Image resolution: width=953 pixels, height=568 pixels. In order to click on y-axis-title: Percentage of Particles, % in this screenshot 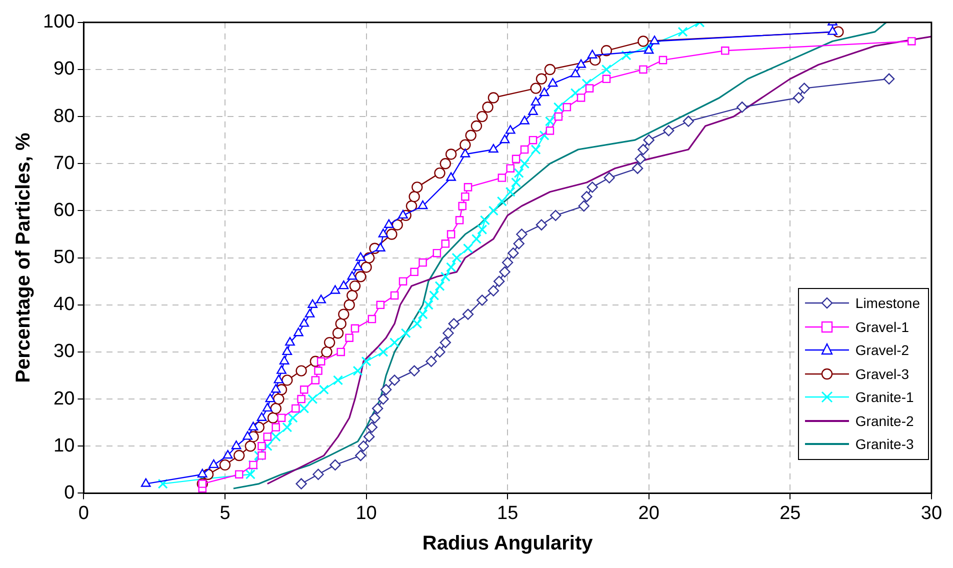, I will do `click(23, 257)`.